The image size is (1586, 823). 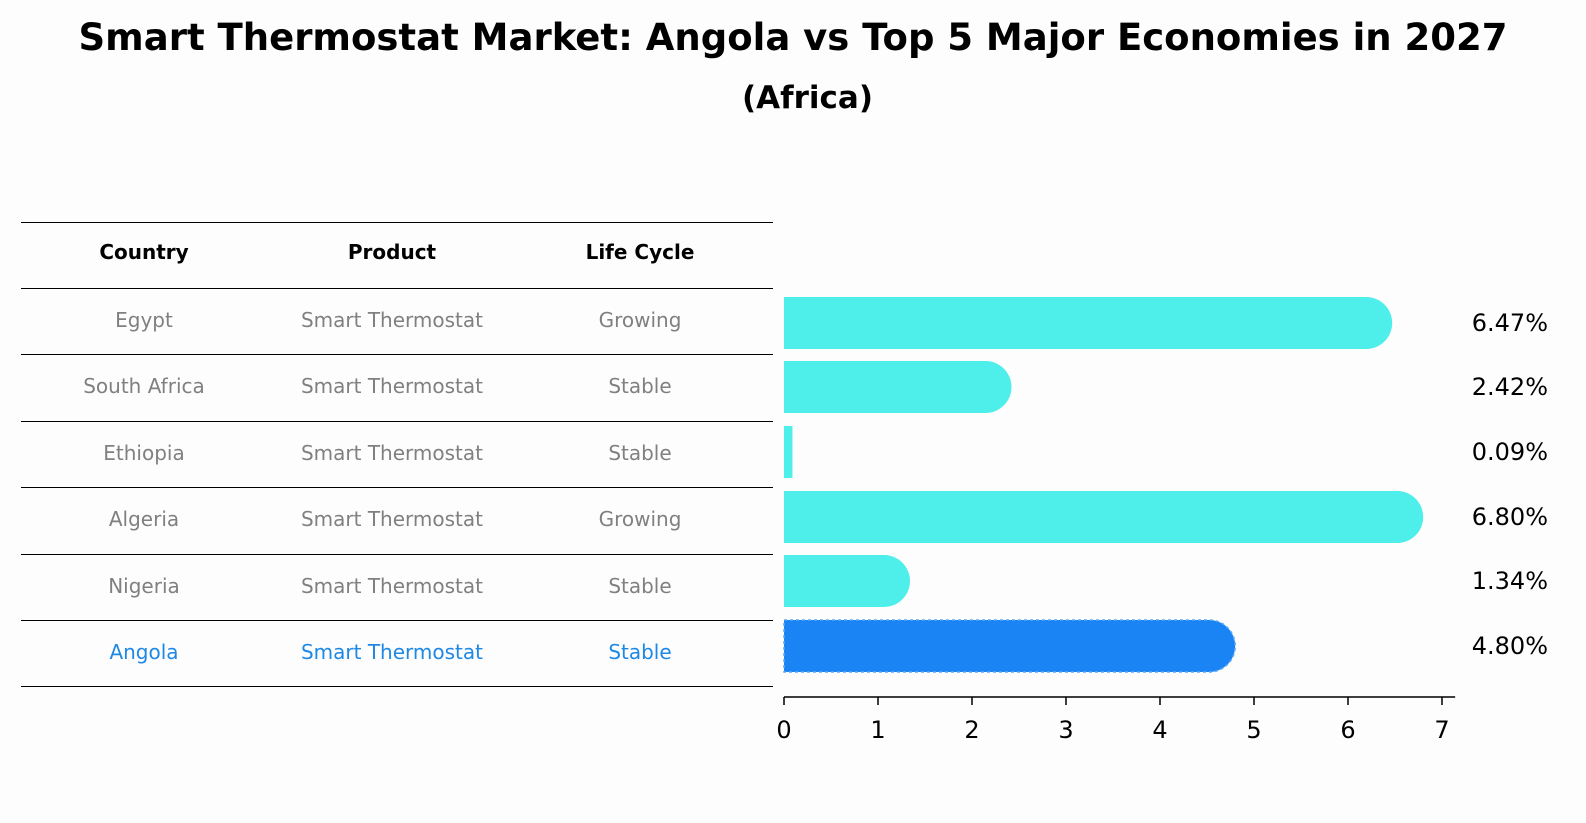 What do you see at coordinates (1510, 581) in the screenshot?
I see `value-label: 1.34%` at bounding box center [1510, 581].